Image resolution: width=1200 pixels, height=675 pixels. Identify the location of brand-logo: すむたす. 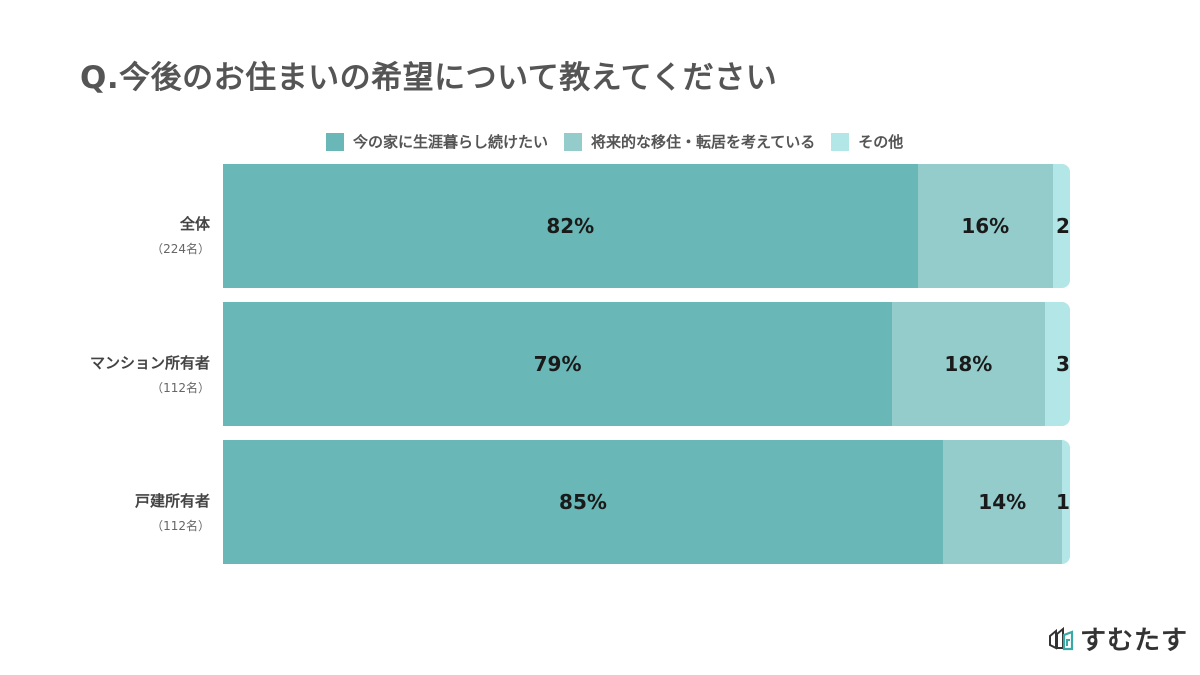
(1118, 638).